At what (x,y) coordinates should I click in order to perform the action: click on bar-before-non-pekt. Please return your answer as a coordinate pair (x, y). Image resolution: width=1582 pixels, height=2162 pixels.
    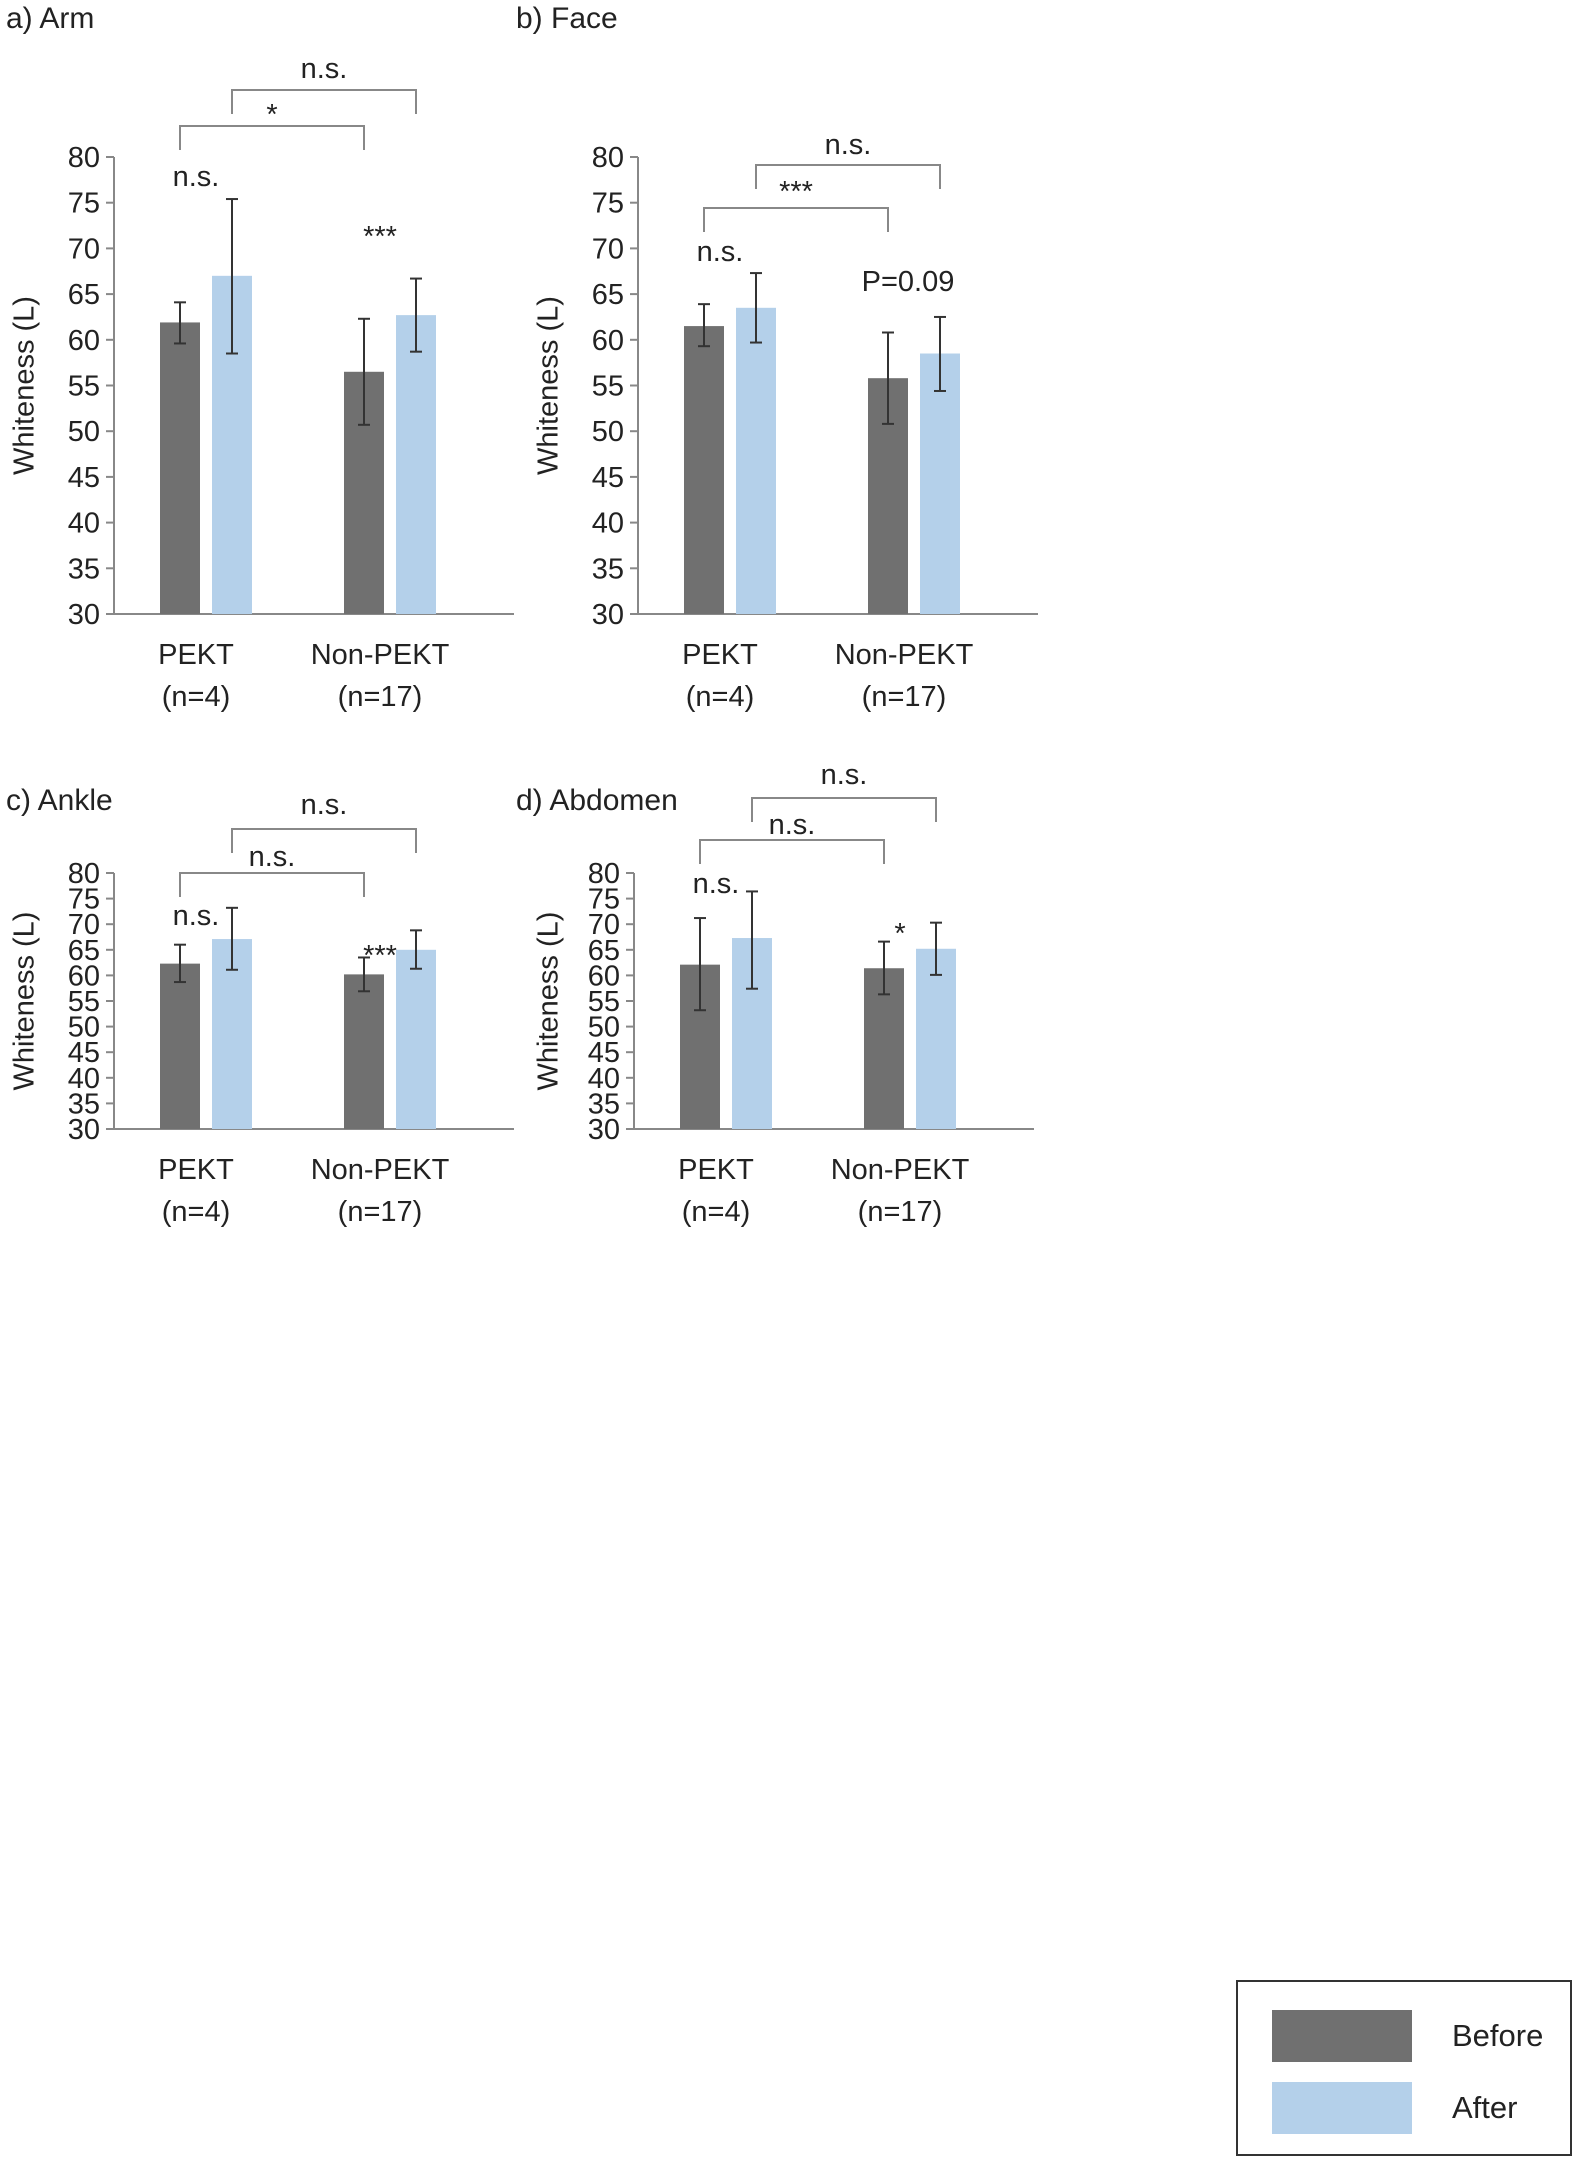
    Looking at the image, I should click on (364, 1051).